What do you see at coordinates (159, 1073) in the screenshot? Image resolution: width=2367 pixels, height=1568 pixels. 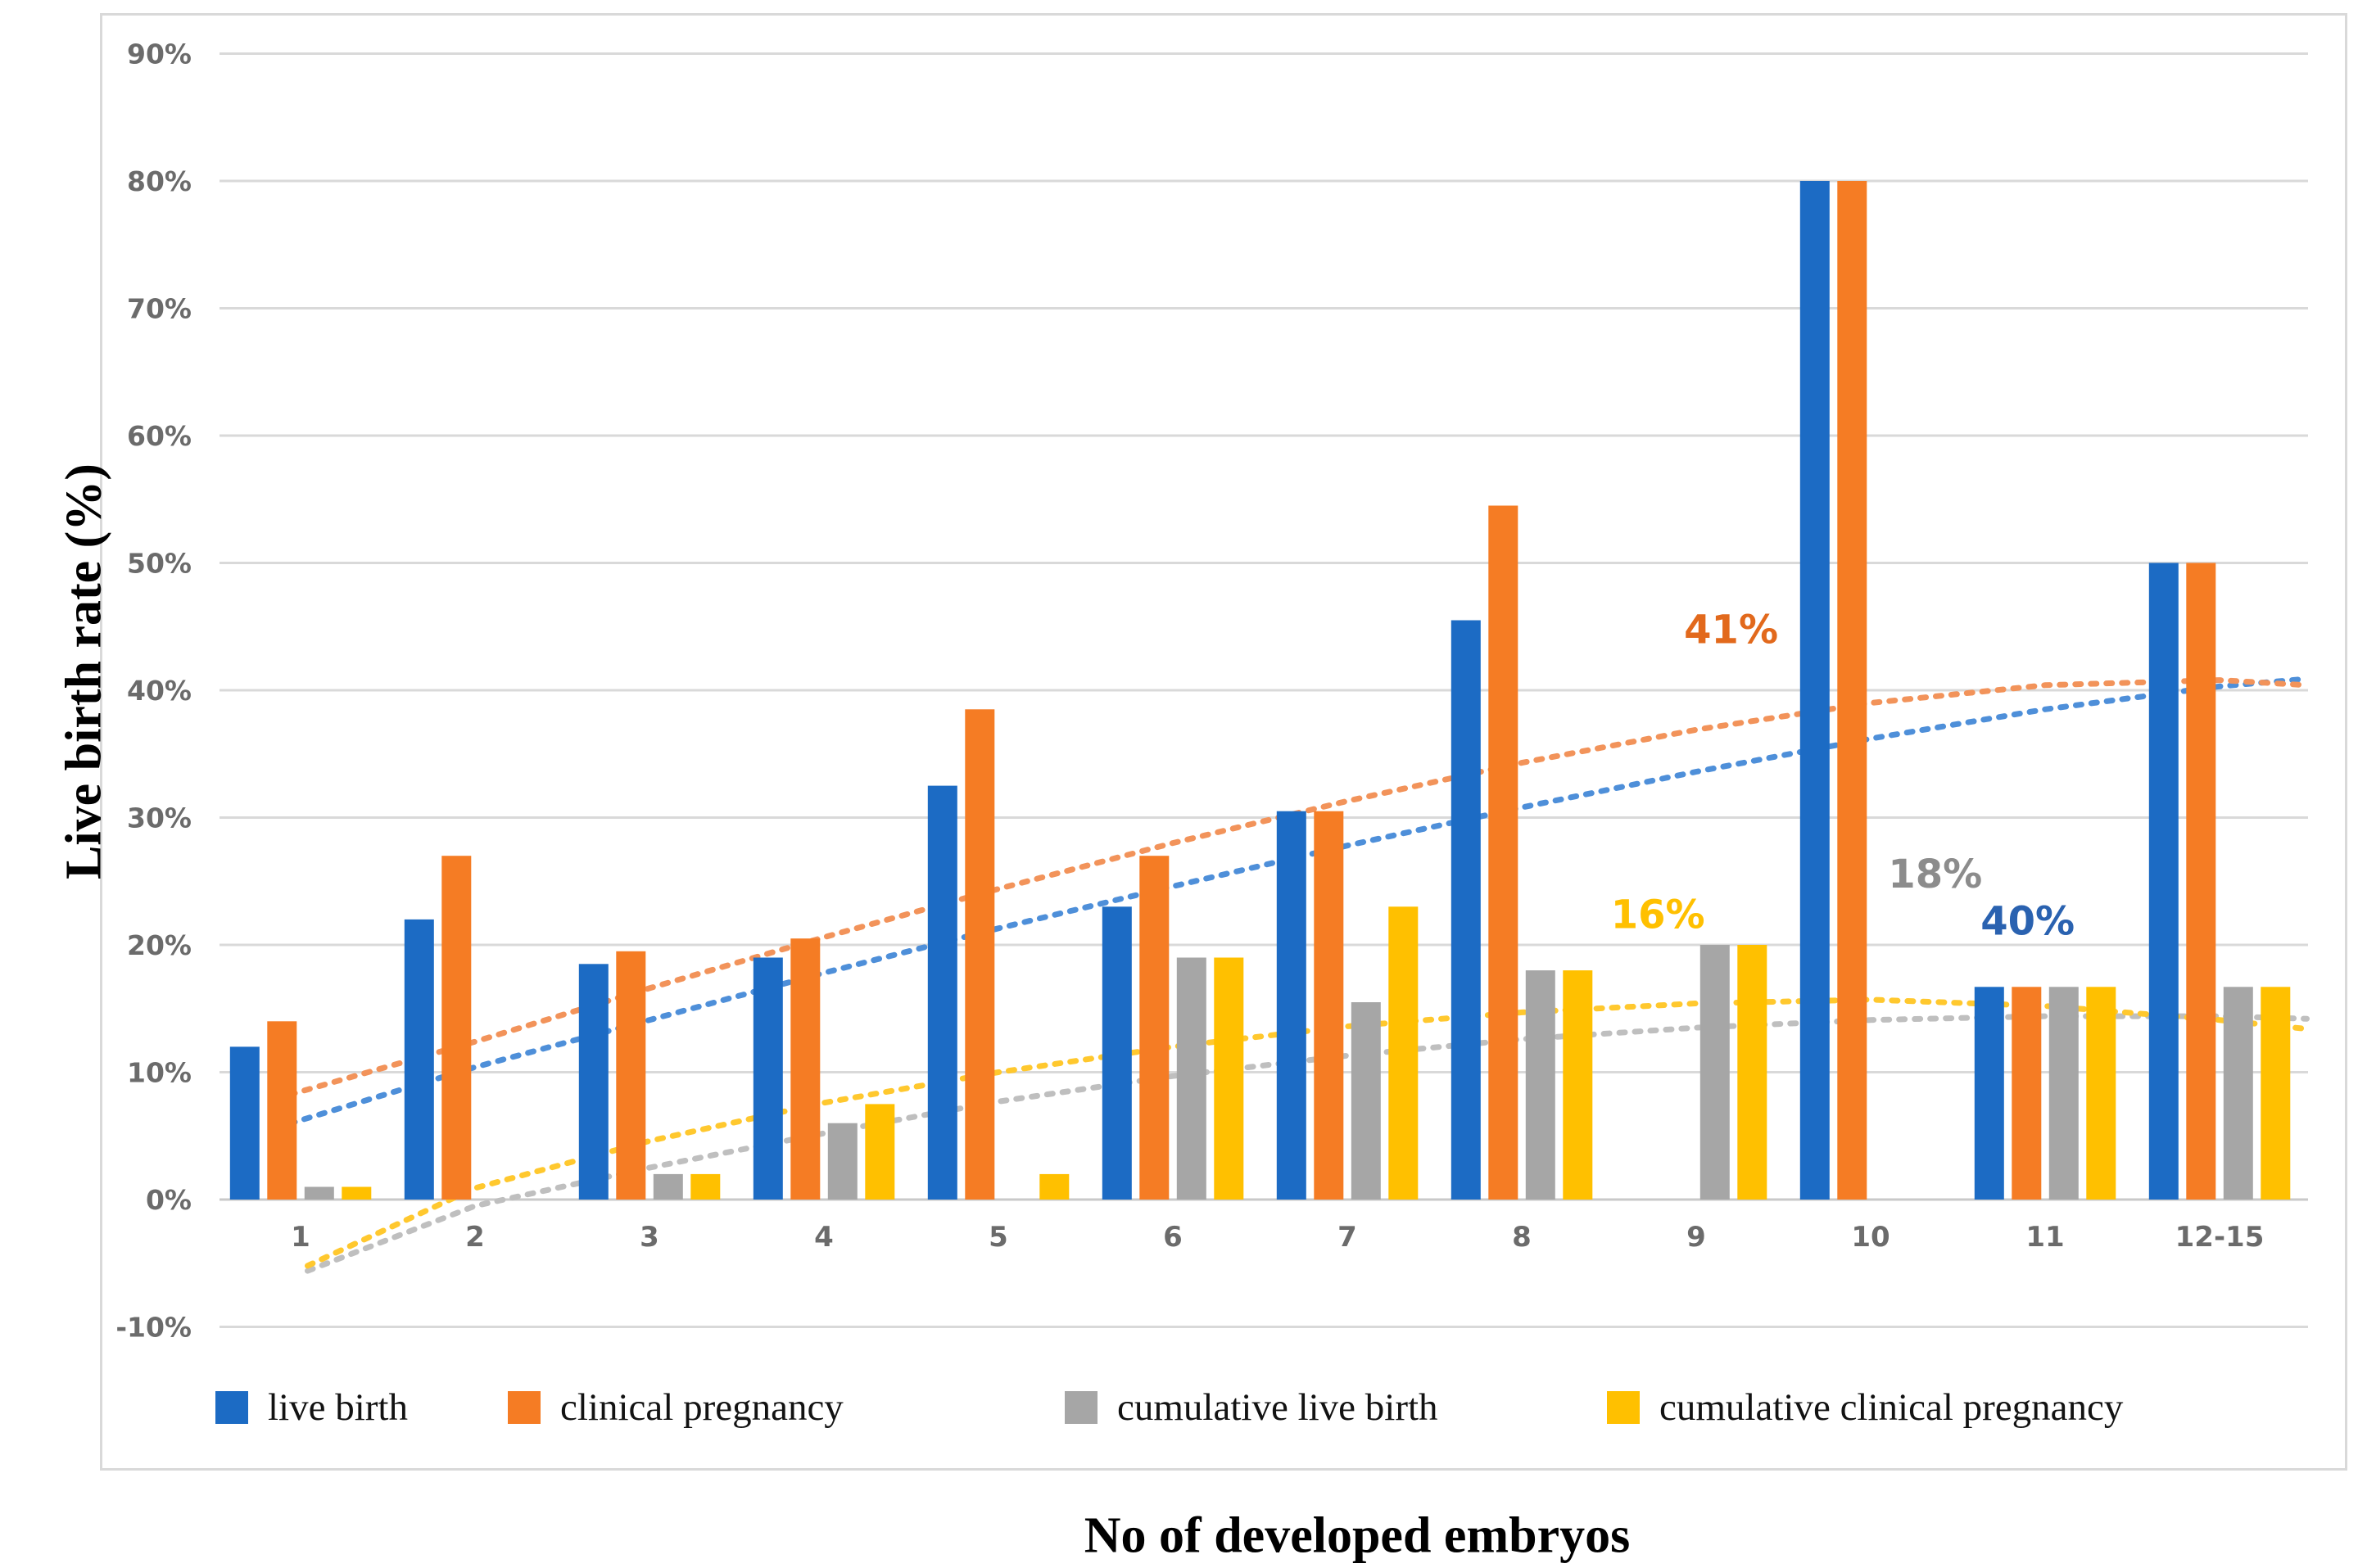 I see `y-tick-label-10: 10%` at bounding box center [159, 1073].